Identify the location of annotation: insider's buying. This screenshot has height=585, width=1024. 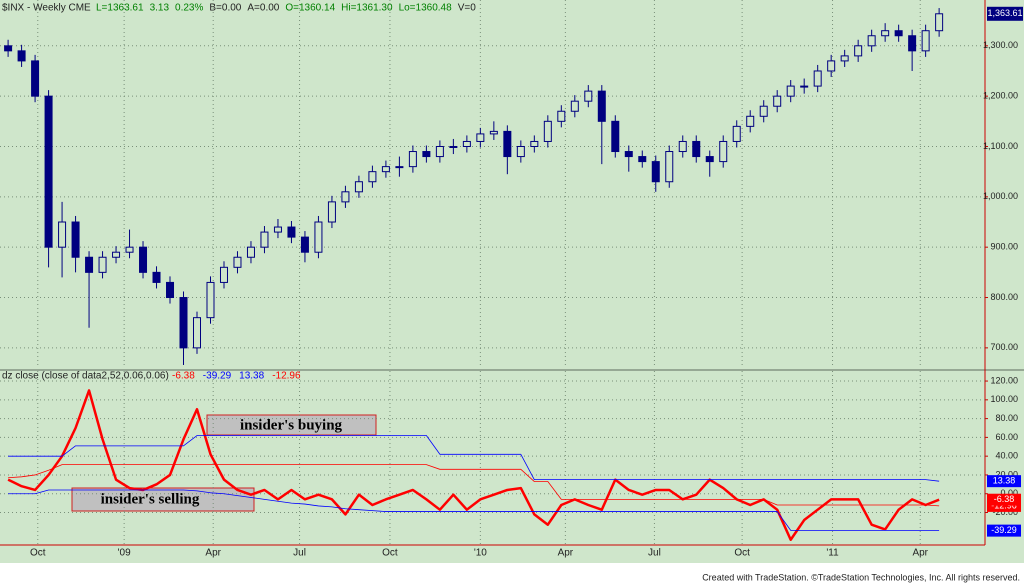
(291, 425).